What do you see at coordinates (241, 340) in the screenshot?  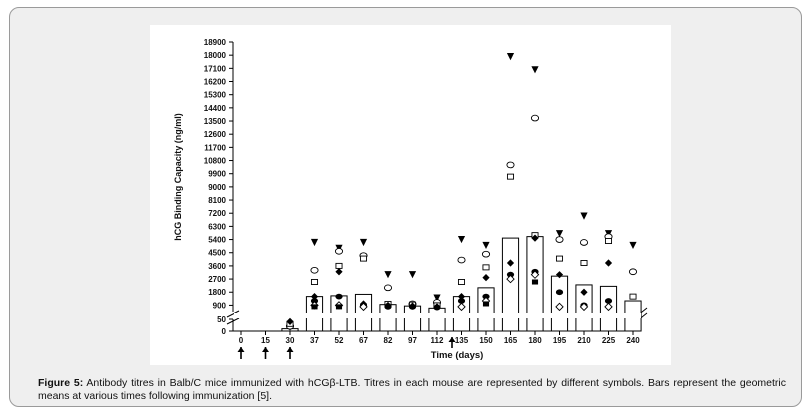 I see `x-tick-label: 0` at bounding box center [241, 340].